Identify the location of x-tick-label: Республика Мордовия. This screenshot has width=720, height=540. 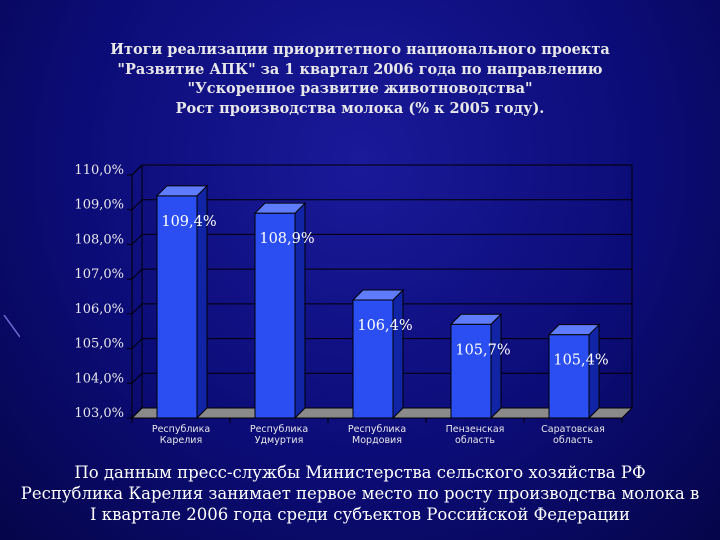
(377, 435).